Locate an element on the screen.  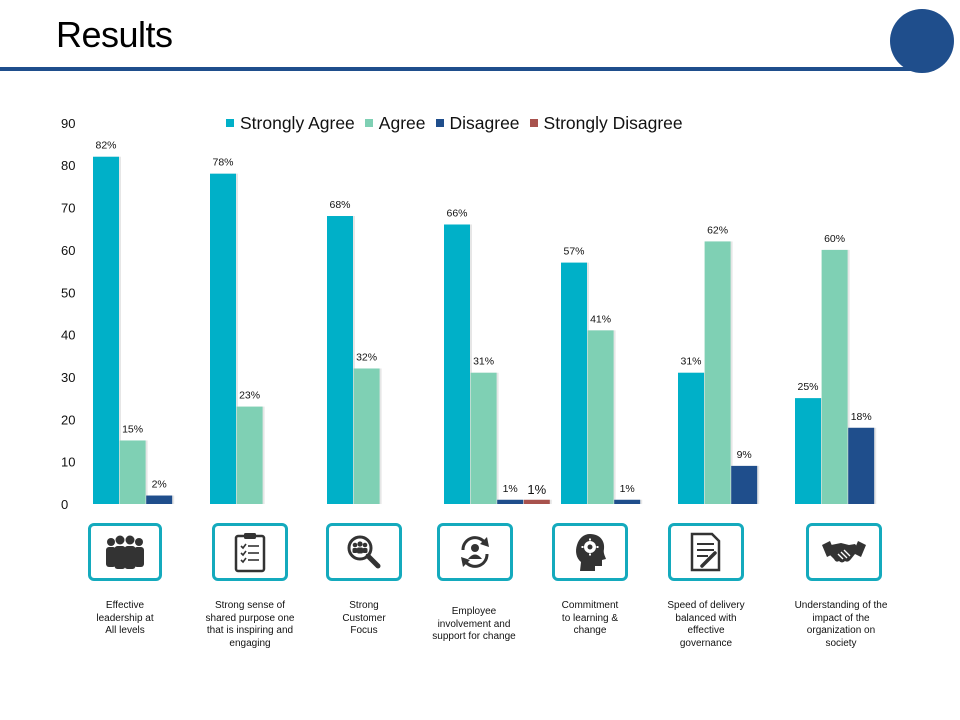
caption-line: Strong sense of is located at coordinates (250, 605).